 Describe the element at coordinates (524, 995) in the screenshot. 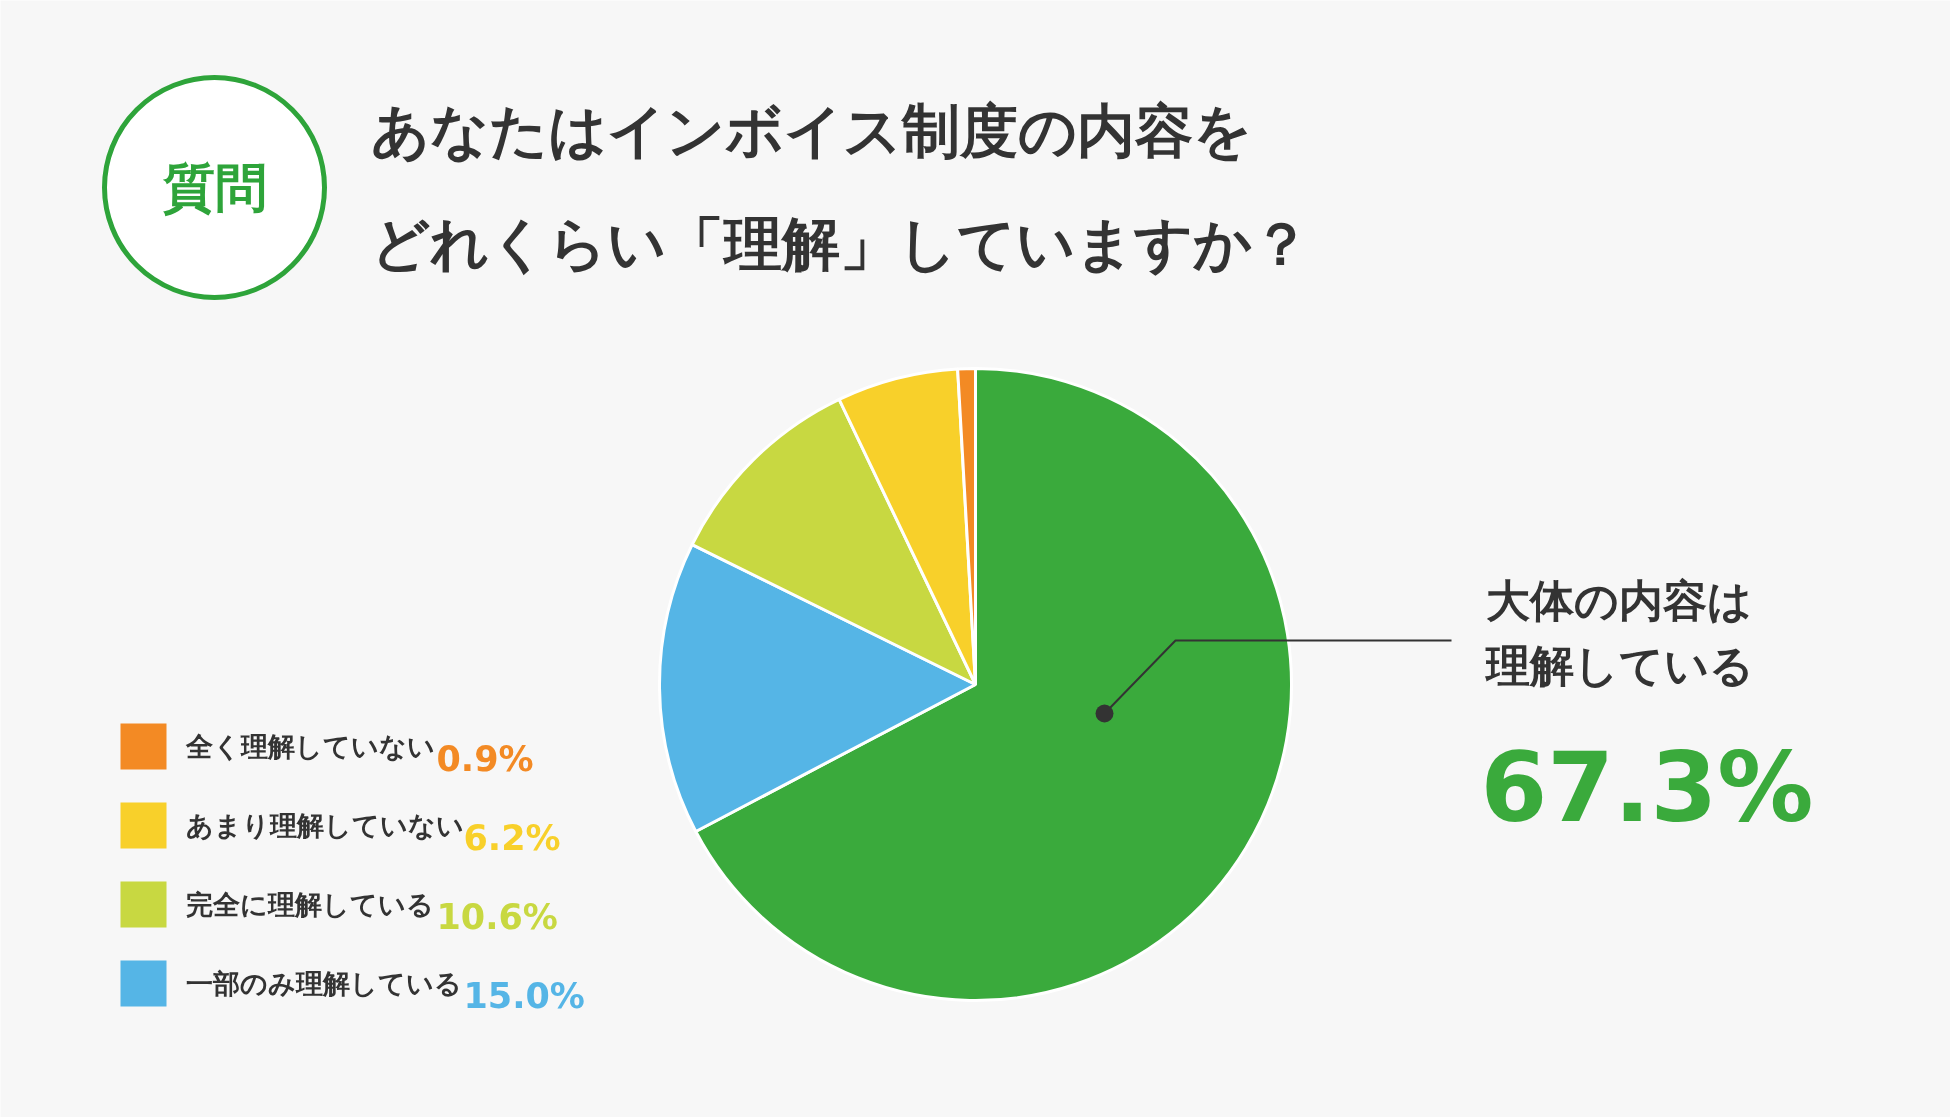

I see `data-label: 15.0%` at that location.